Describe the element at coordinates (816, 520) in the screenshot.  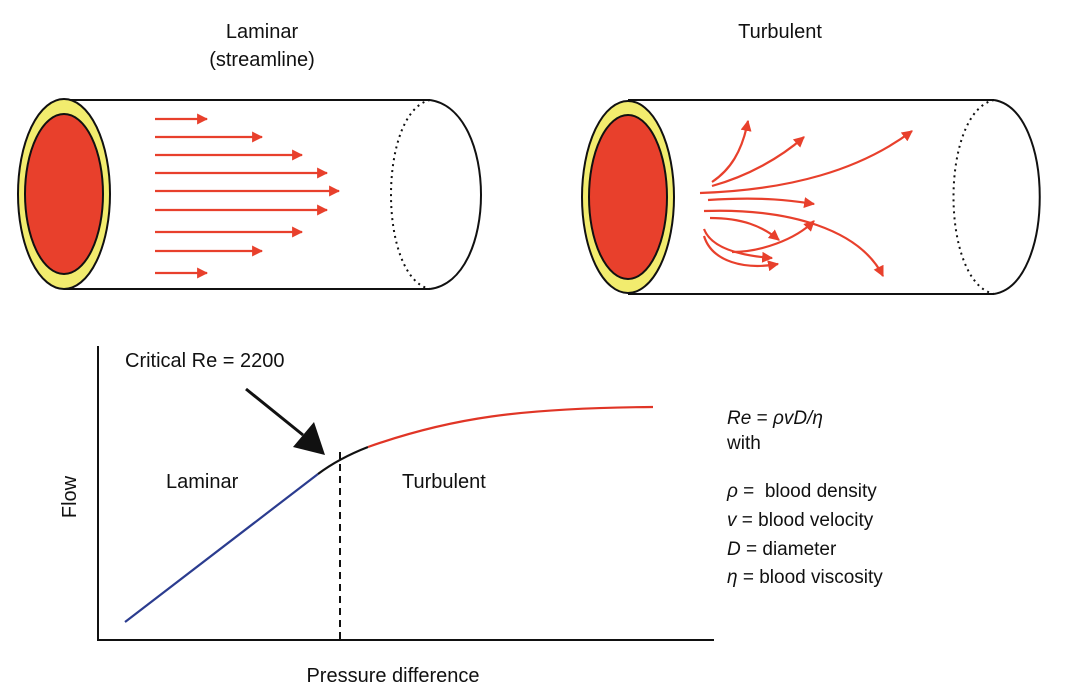
I see `legend-text: blood velocity` at that location.